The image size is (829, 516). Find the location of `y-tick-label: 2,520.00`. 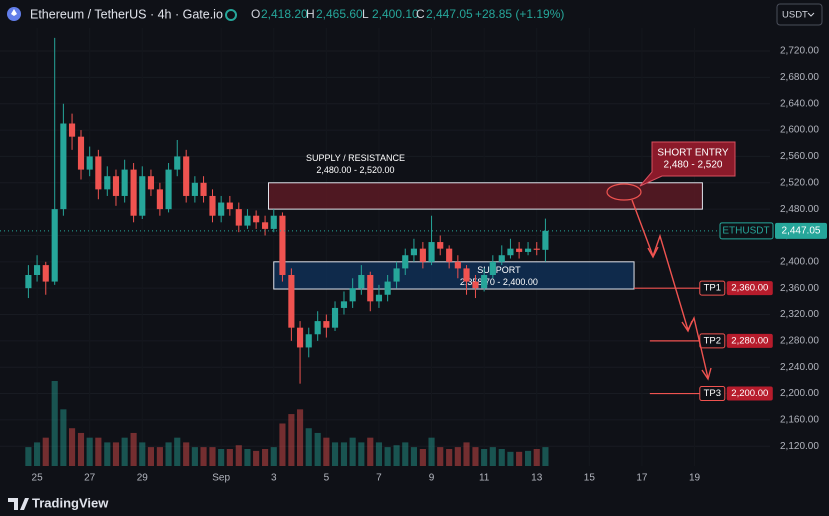

y-tick-label: 2,520.00 is located at coordinates (799, 182).